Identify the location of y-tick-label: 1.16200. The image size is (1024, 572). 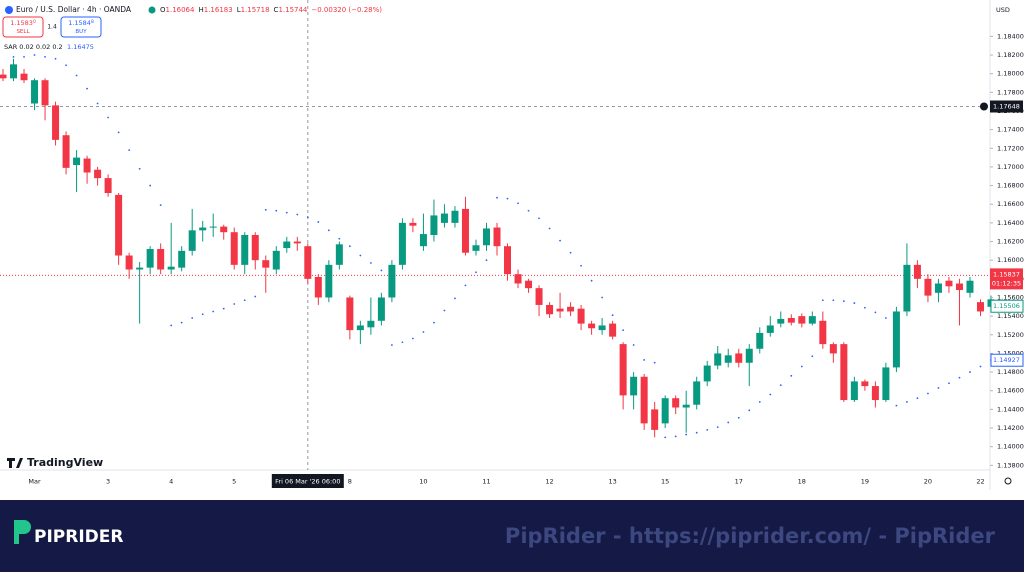
(1010, 242).